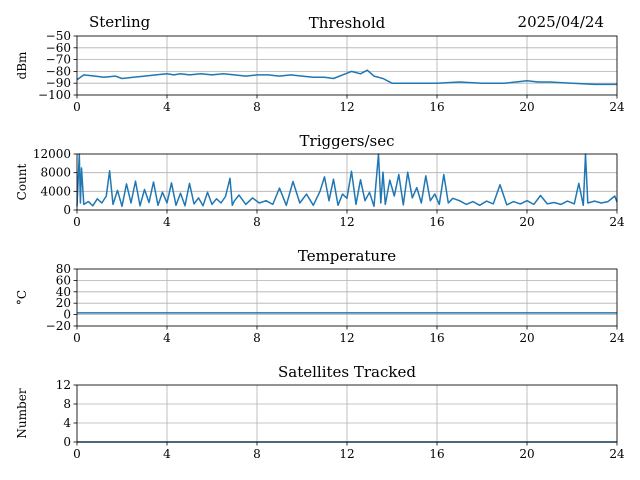  Describe the element at coordinates (347, 372) in the screenshot. I see `chart-title: Satellites Tracked` at that location.